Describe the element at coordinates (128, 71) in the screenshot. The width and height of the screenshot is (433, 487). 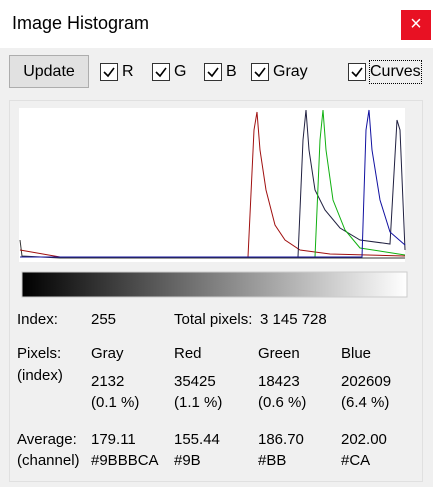
I see `checkbox-label: R` at that location.